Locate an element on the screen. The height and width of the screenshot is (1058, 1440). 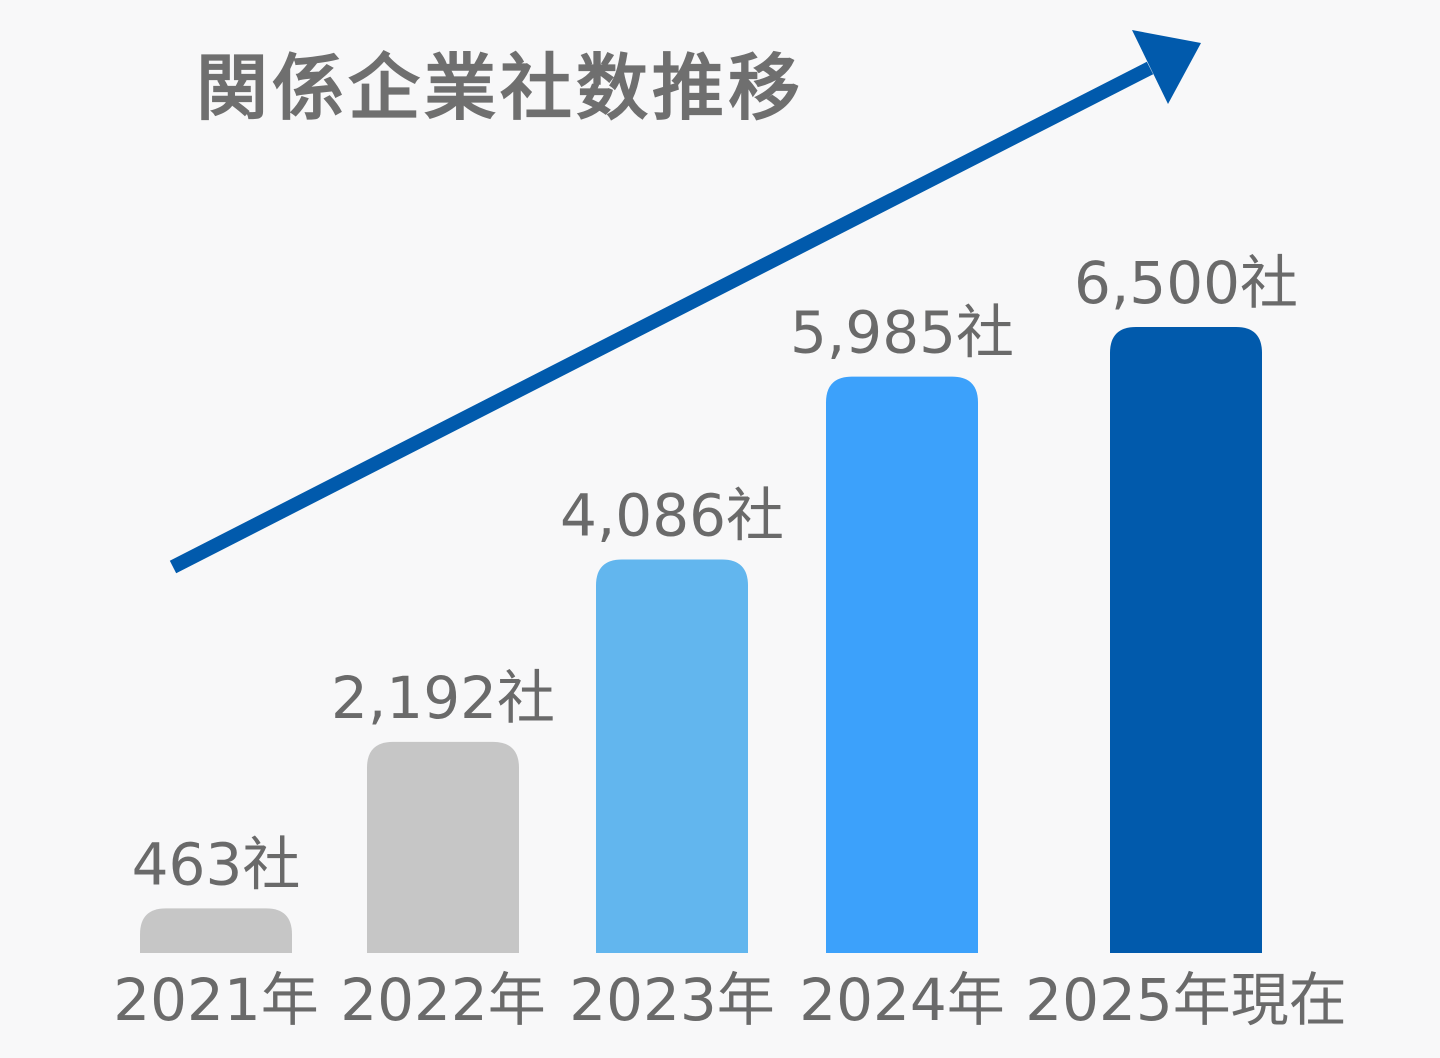
bar-value-label-2: 4,086社 is located at coordinates (672, 515).